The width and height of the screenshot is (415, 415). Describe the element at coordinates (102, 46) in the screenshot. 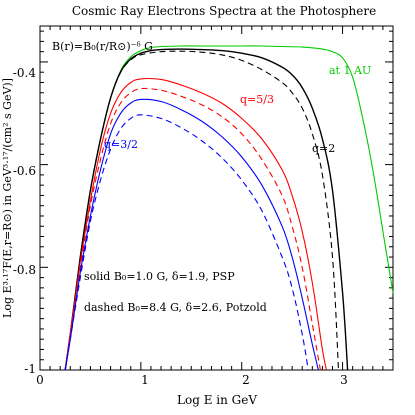

I see `formula-label: B(r)=B₀(r/R⊙)⁻ᵟ G` at that location.